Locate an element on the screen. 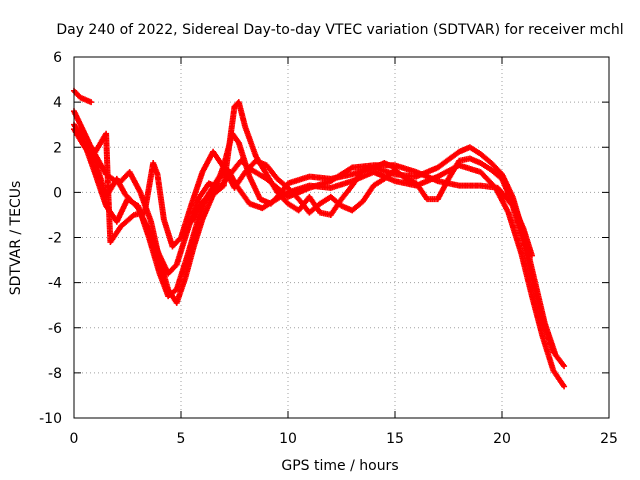 The image size is (640, 480). x-tick-label: 0 is located at coordinates (74, 439).